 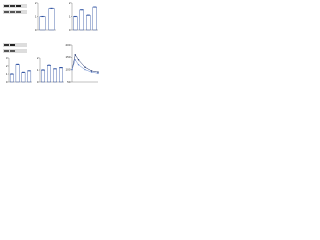 I want to click on y-tick-label: 100, so click(x=67, y=69).